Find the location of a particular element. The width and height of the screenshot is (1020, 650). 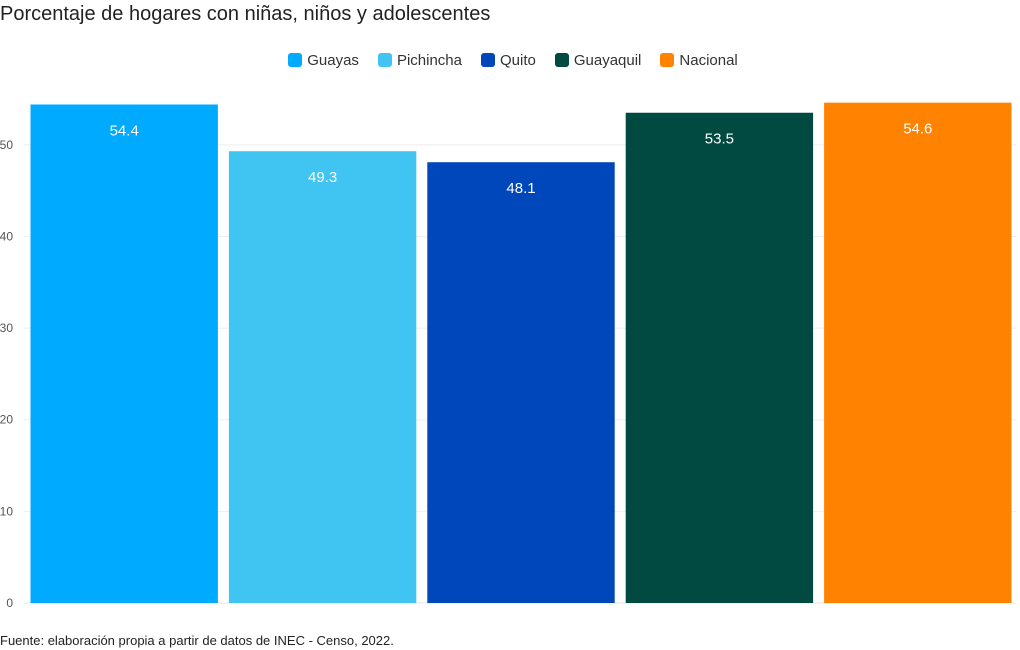

legend-item-pichincha: Pichincha is located at coordinates (419, 60).